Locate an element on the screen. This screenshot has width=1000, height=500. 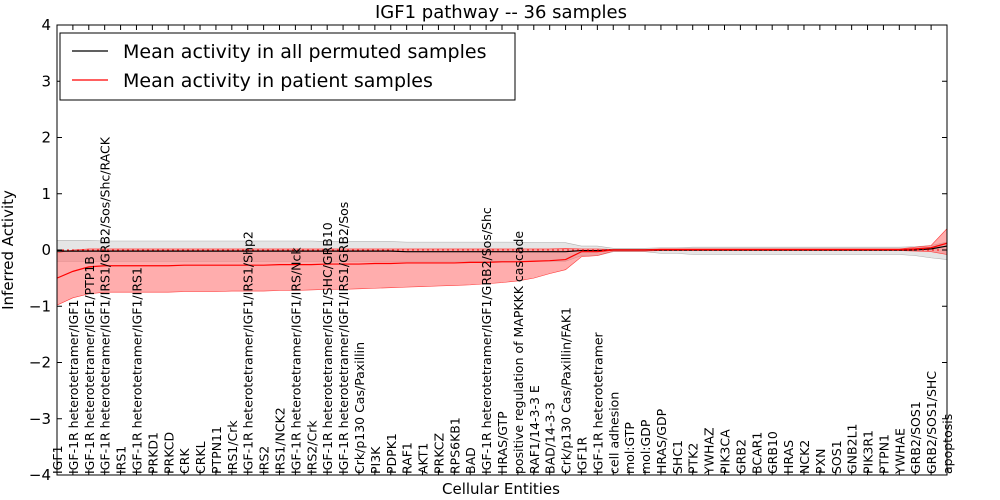
series-line-patient is located at coordinates (502, 260).